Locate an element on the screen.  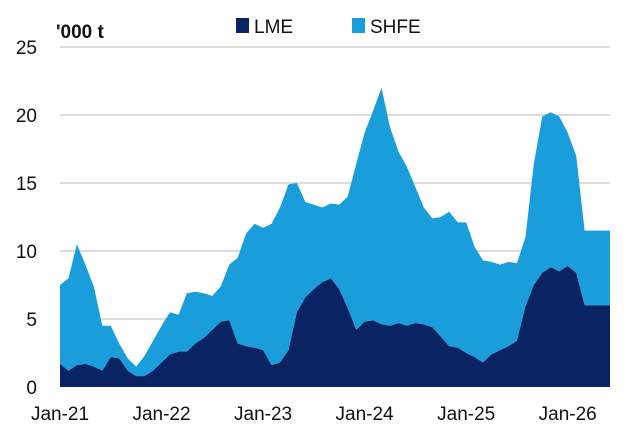
y-axis-ticks: 0 5 10 15 20 25 is located at coordinates (26, 218).